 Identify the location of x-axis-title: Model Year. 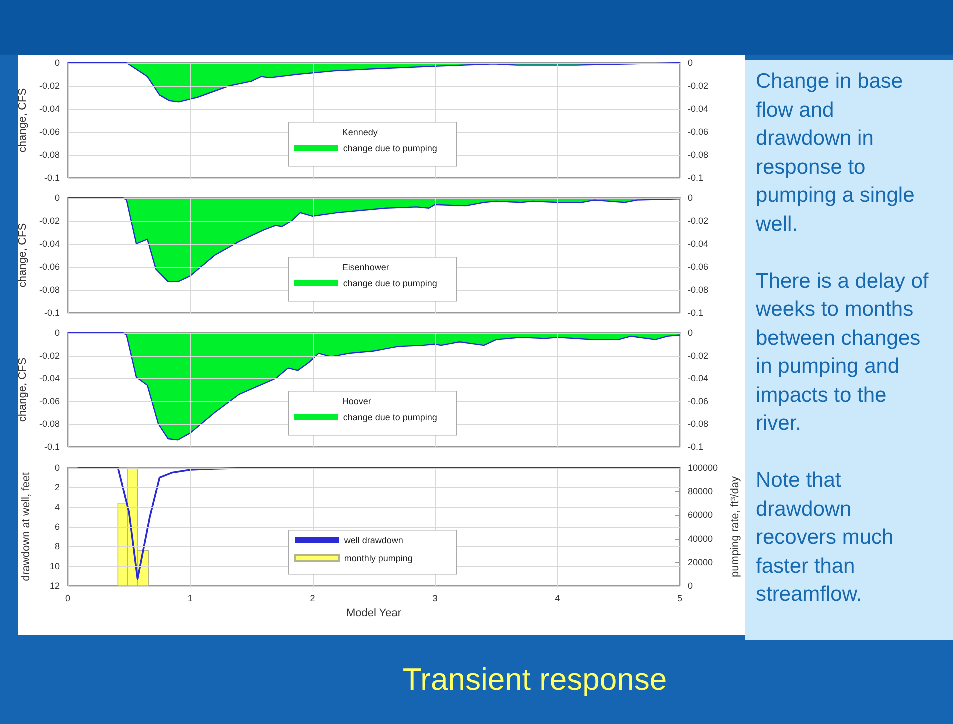
(374, 613).